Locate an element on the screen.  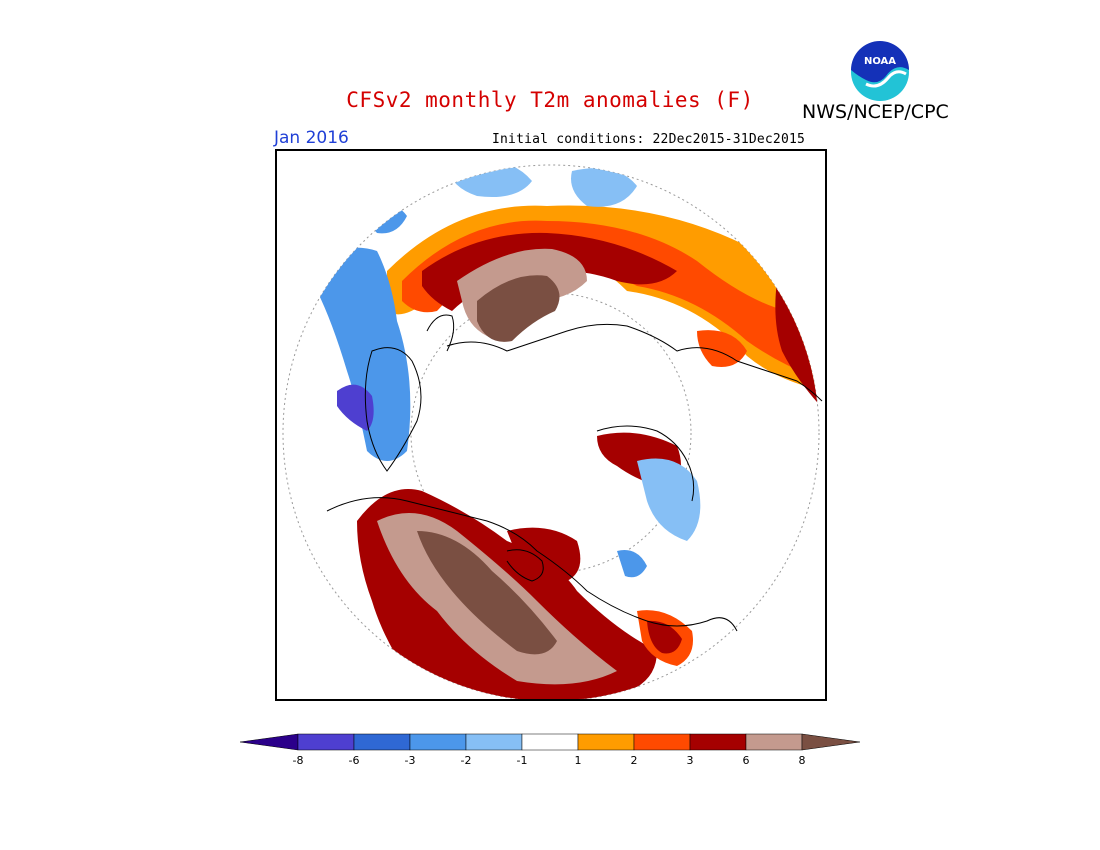
logo-text: NOAA is located at coordinates (880, 61).